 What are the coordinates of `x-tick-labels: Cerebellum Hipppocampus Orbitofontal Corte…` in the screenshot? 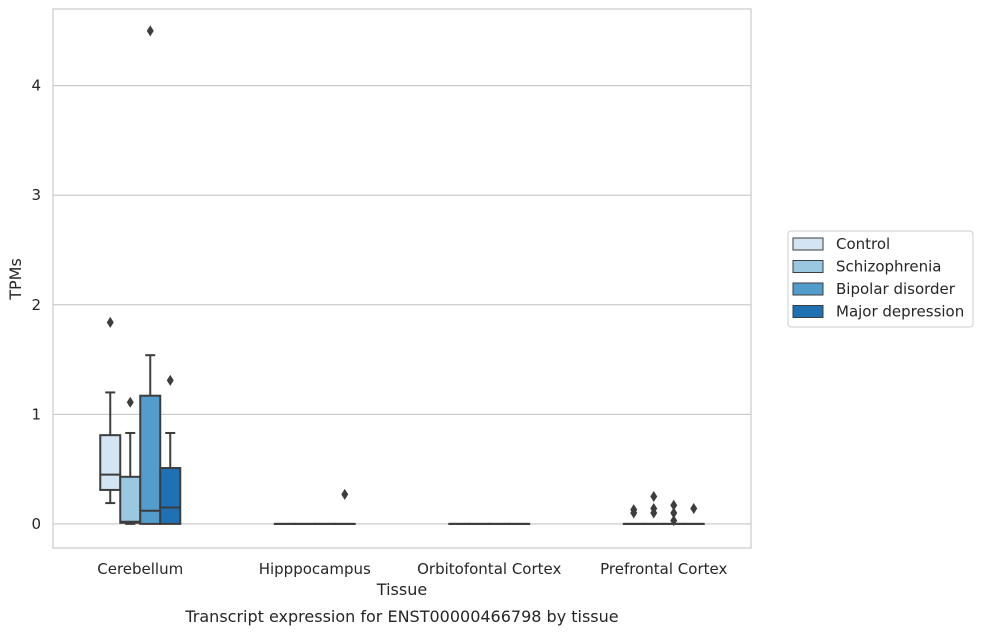 It's located at (412, 569).